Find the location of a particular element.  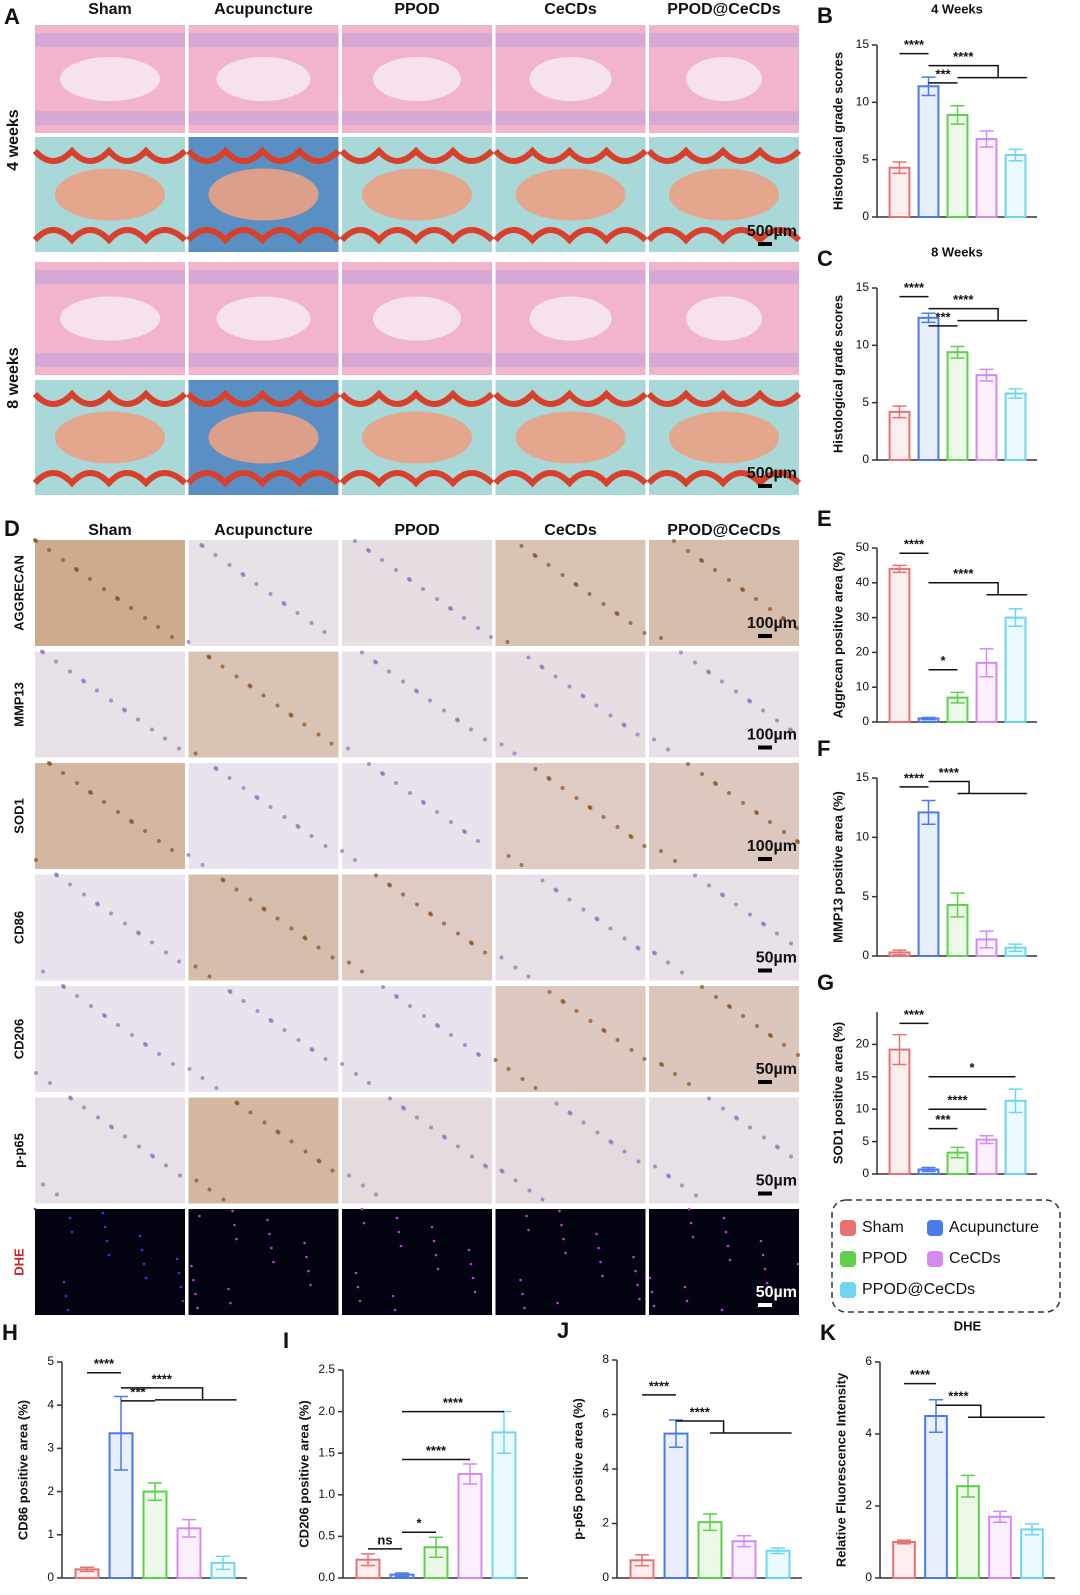

chart-title: 8 Weeks is located at coordinates (957, 251).